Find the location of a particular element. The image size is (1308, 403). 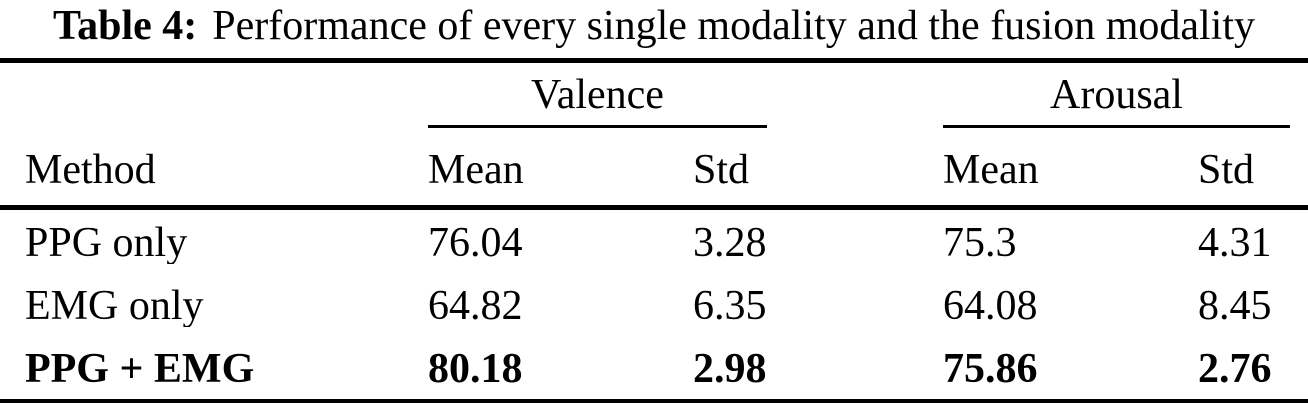

valence-group-label: Valence is located at coordinates (597, 95).